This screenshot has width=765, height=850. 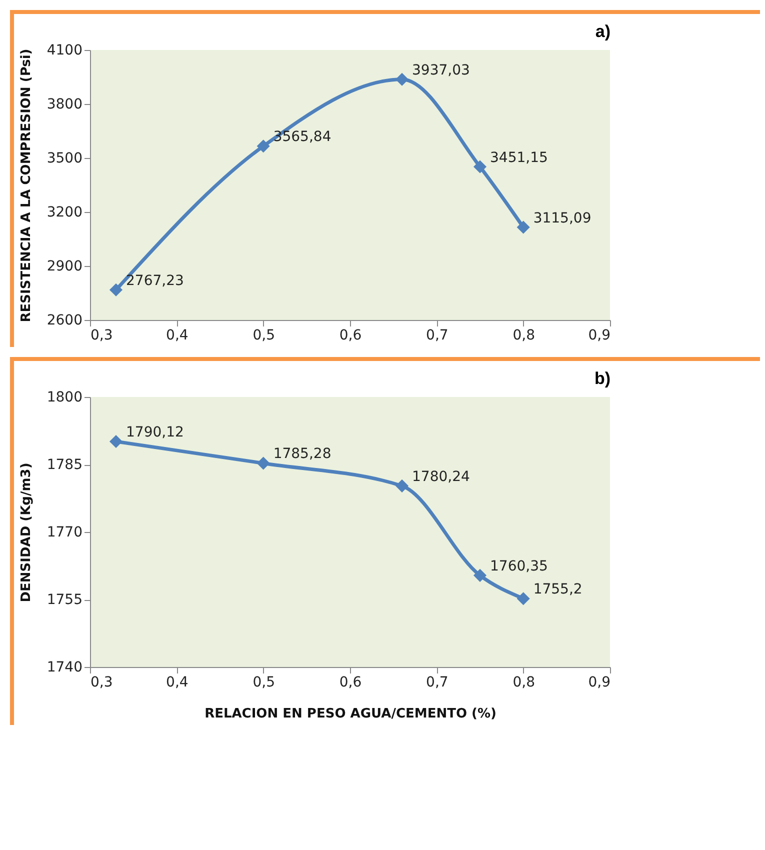 I want to click on y-tick-label: 1770, so click(x=64, y=532).